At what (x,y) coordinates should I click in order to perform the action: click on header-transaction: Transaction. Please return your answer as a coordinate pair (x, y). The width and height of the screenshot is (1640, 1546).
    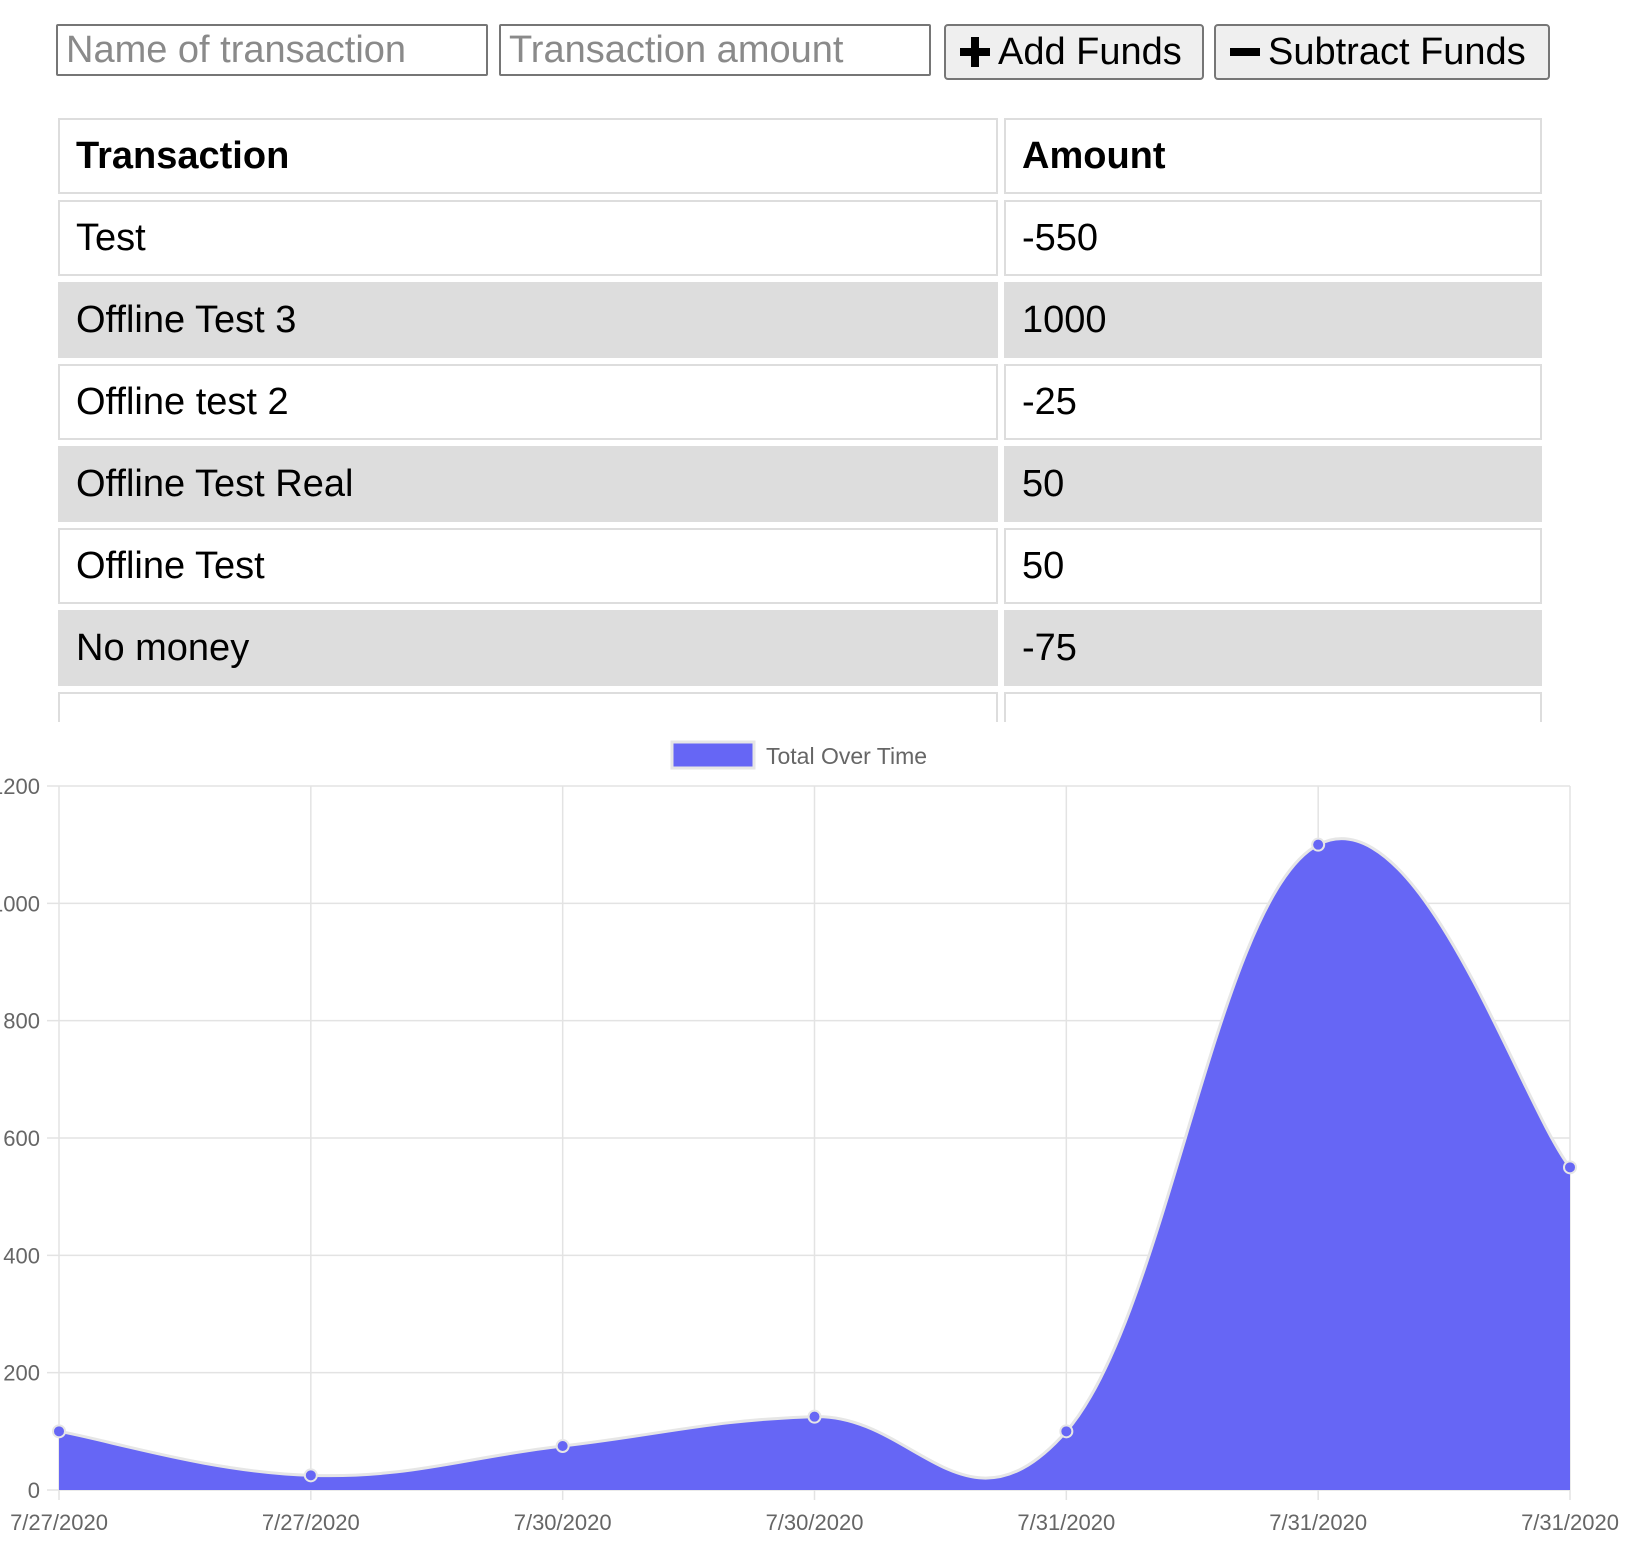
    Looking at the image, I should click on (528, 156).